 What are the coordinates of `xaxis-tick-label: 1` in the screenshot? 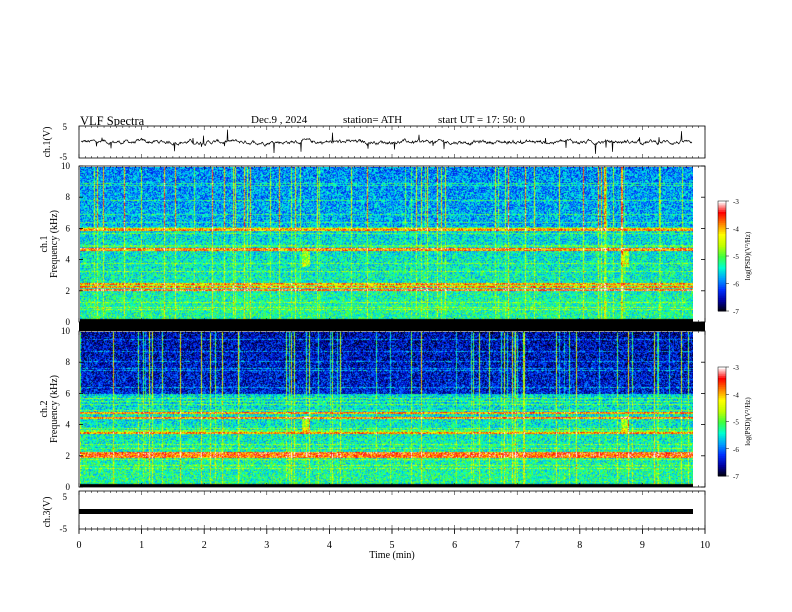 It's located at (141, 545).